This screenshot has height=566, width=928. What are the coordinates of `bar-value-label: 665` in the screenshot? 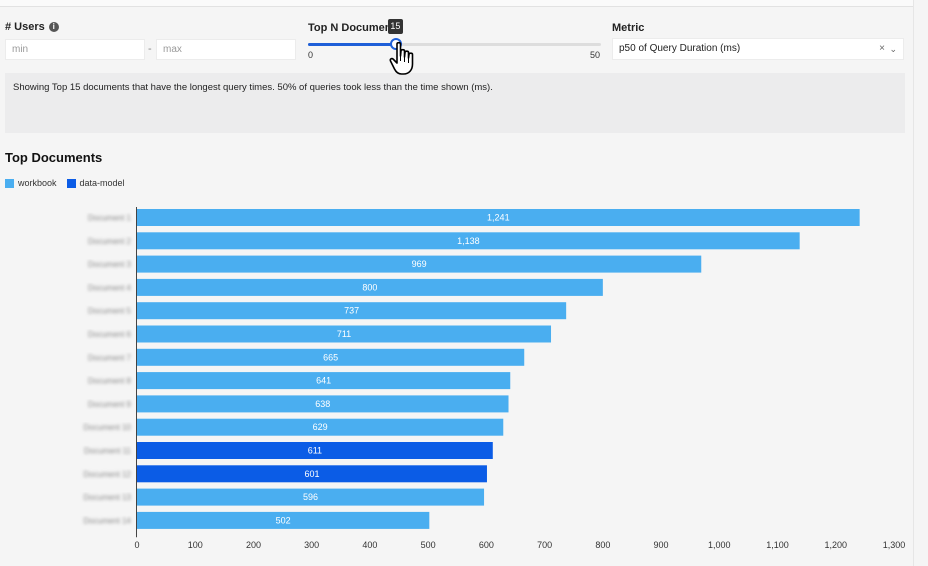 It's located at (330, 357).